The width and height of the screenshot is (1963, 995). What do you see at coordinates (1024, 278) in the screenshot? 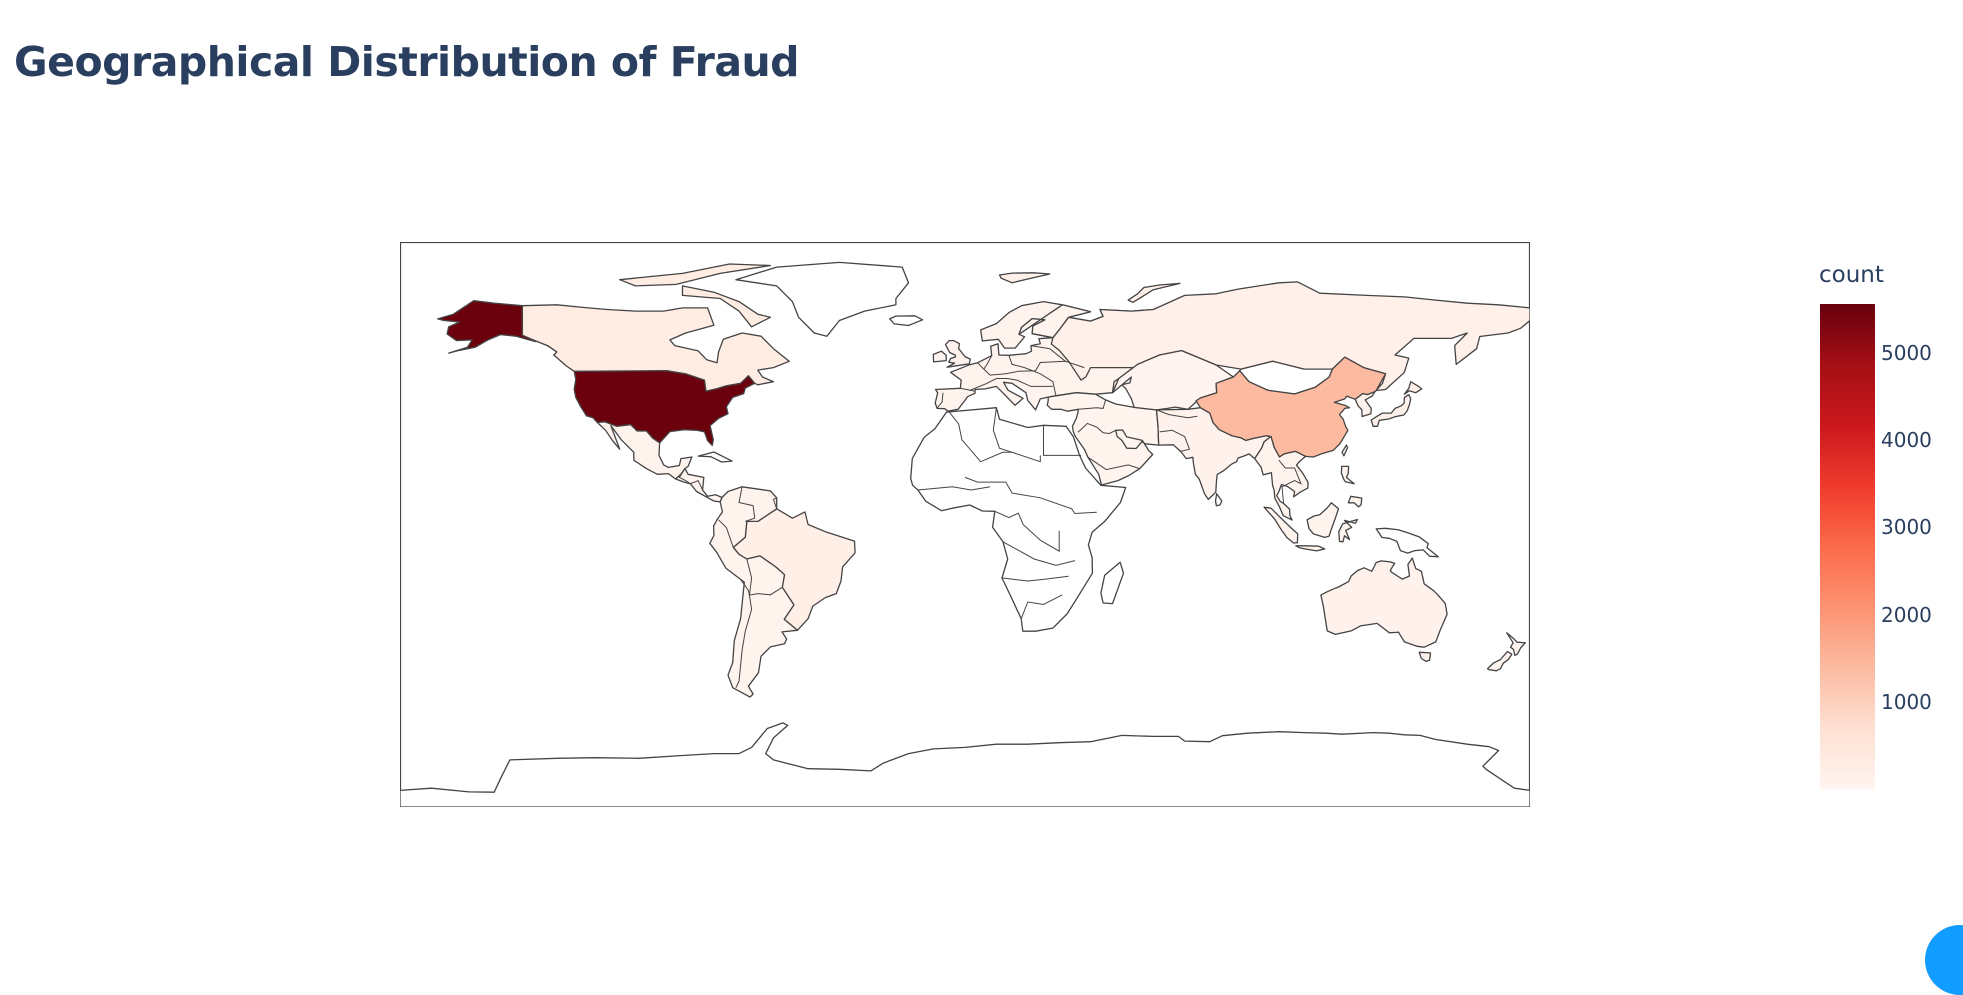
I see `country-svalbard` at bounding box center [1024, 278].